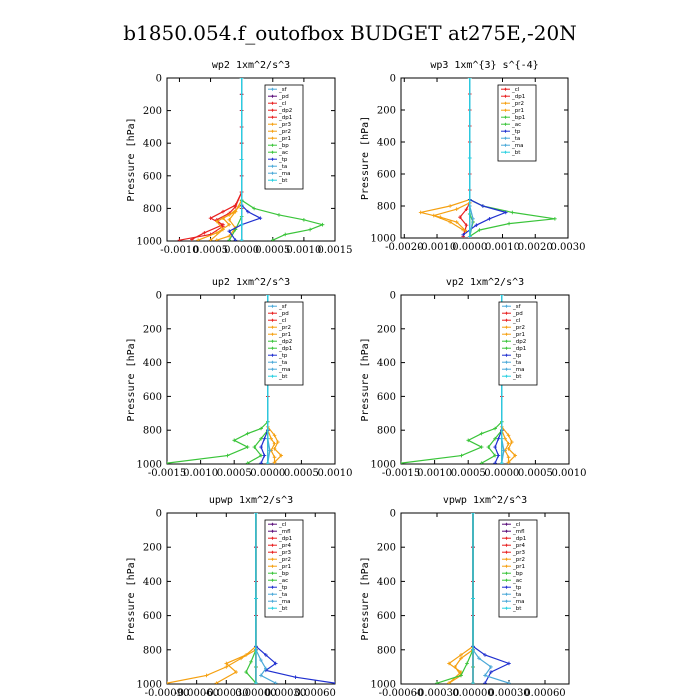 This screenshot has width=700, height=700. What do you see at coordinates (285, 553) in the screenshot?
I see `legend-label: _pr3` at bounding box center [285, 553].